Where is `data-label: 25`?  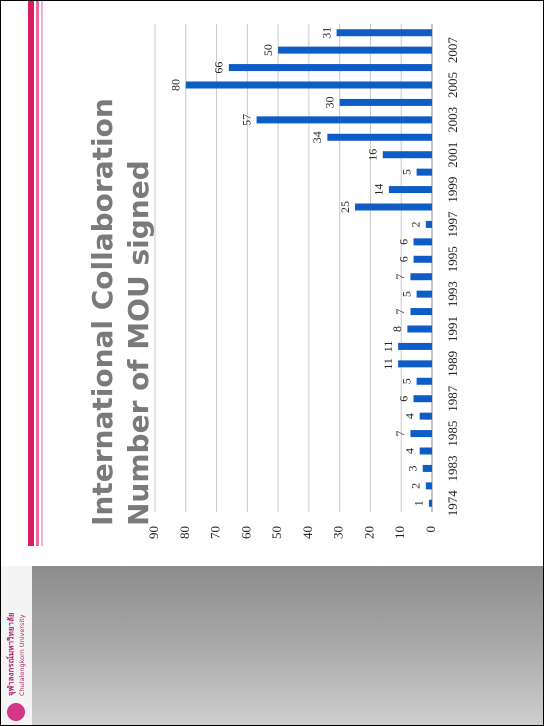 data-label: 25 is located at coordinates (345, 207).